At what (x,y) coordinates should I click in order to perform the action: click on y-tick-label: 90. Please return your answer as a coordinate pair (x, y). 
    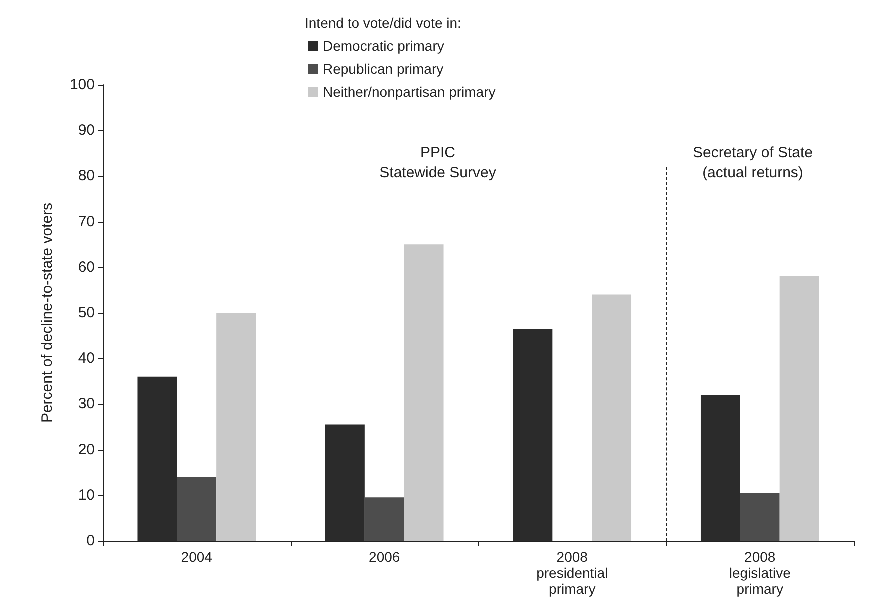
    Looking at the image, I should click on (86, 131).